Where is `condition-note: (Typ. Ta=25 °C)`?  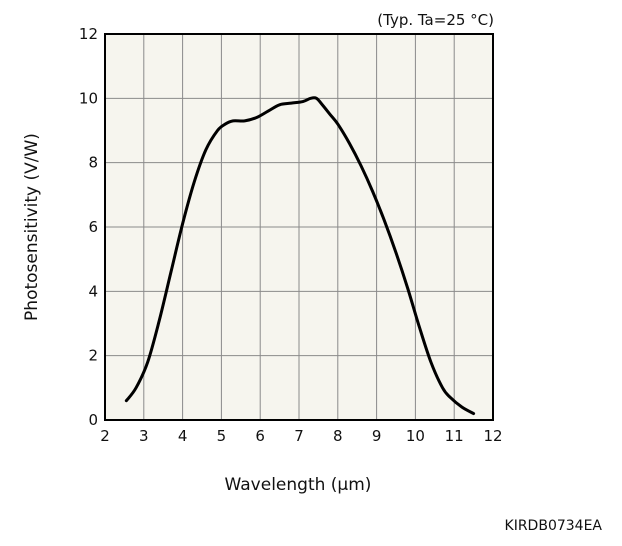
condition-note: (Typ. Ta=25 °C) is located at coordinates (435, 20).